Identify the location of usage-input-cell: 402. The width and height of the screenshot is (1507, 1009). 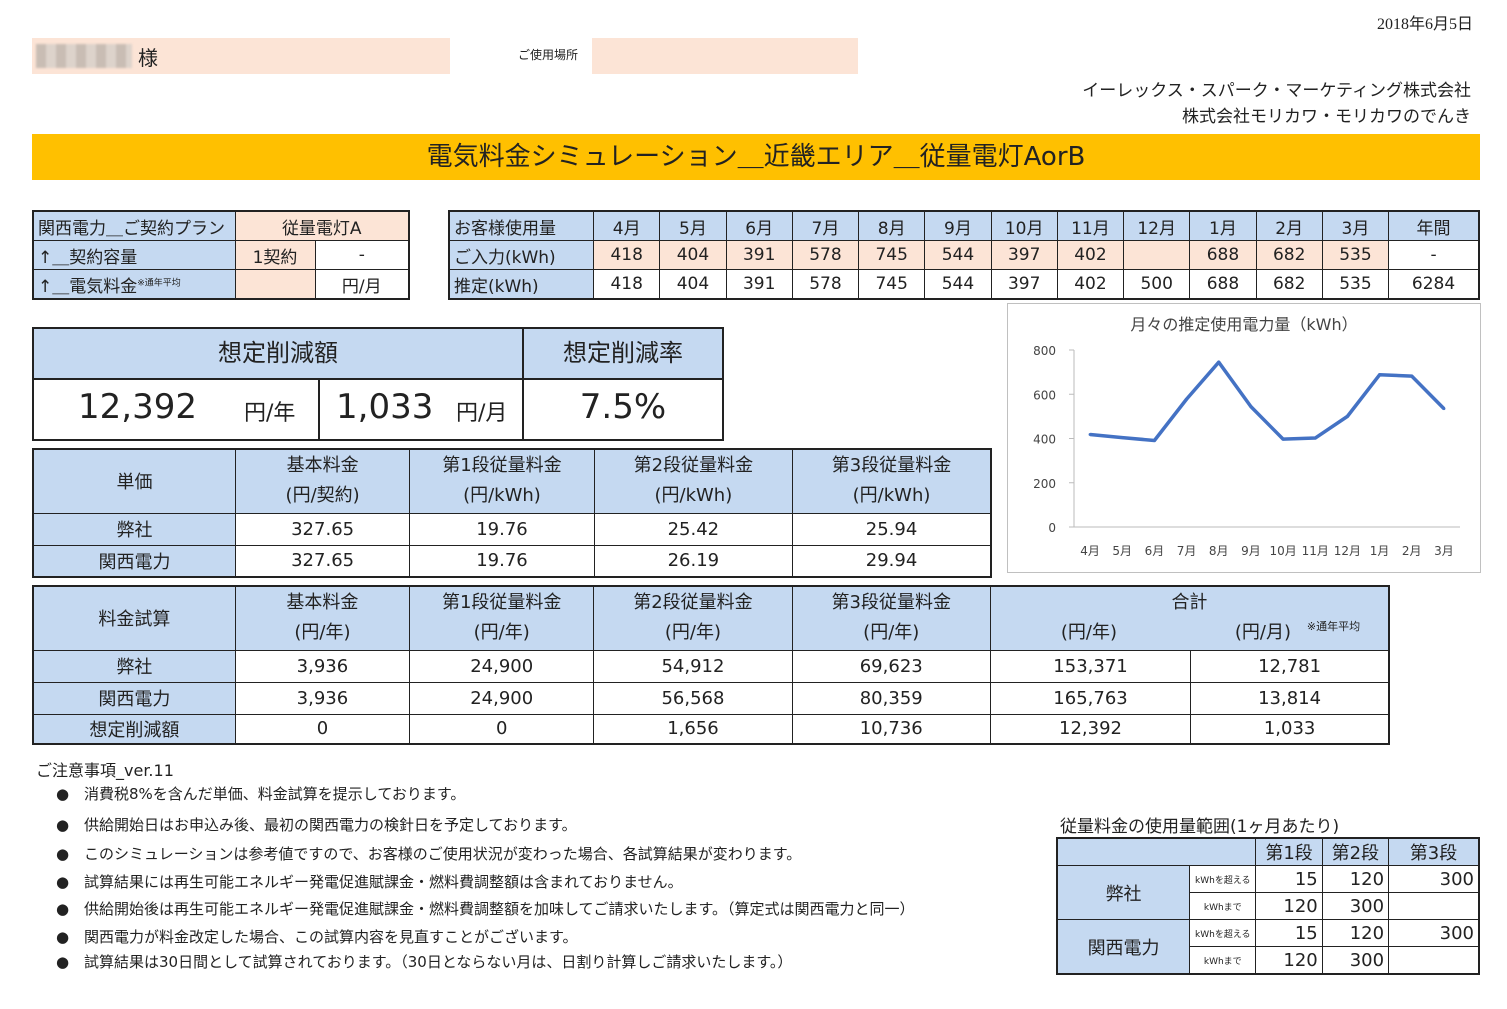
(1090, 255).